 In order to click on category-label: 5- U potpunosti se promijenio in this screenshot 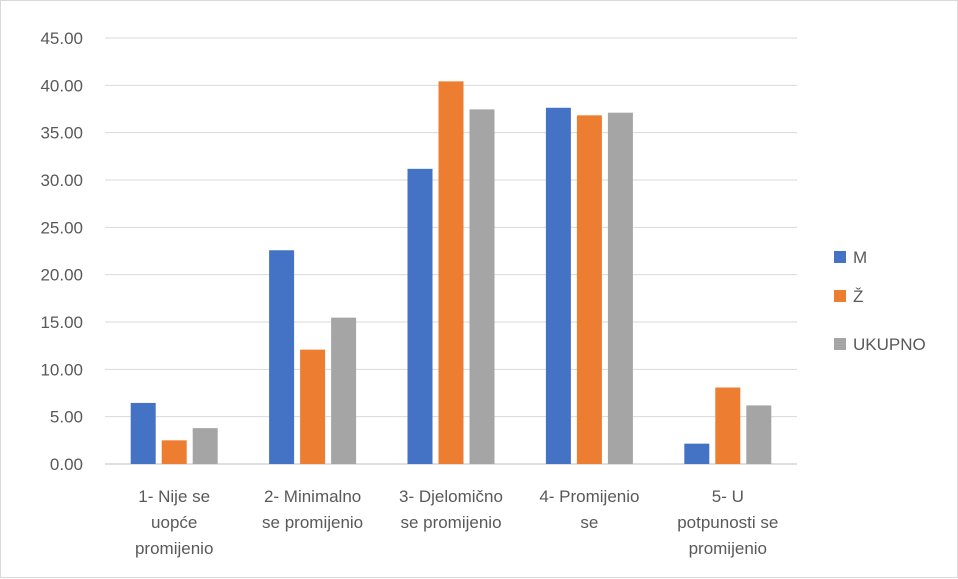, I will do `click(727, 522)`.